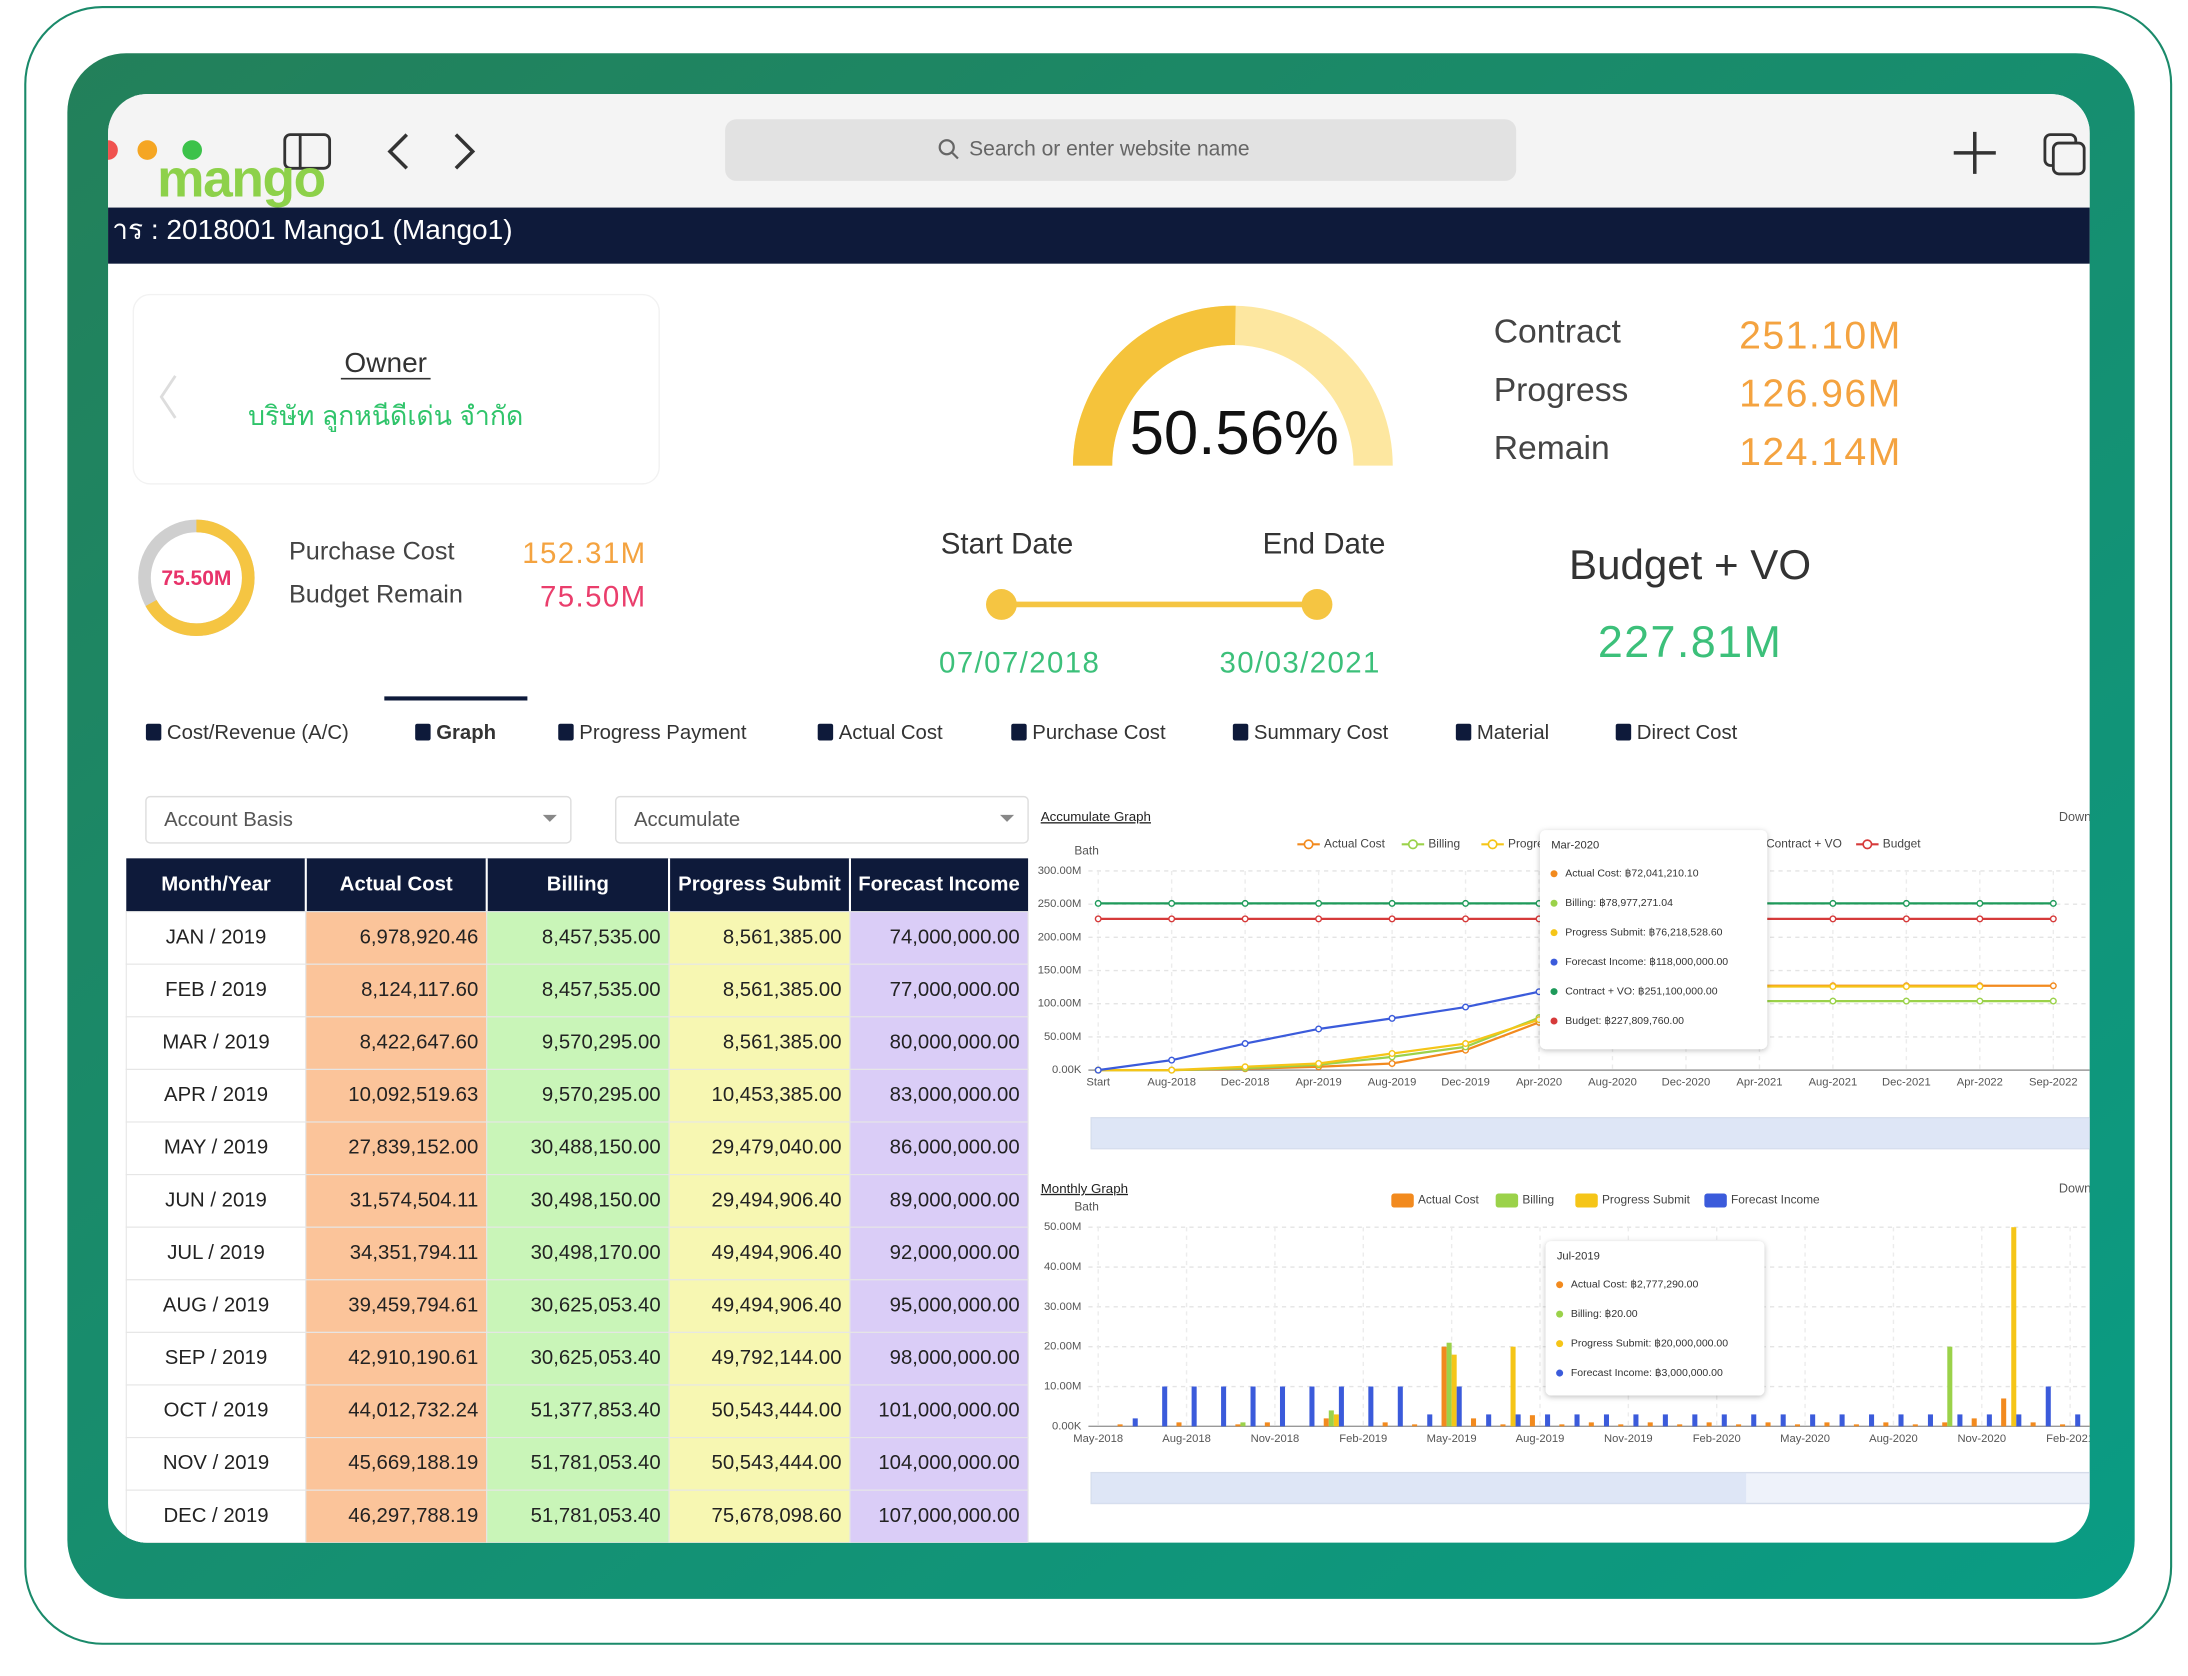  I want to click on table-number: 104,000,000.00, so click(948, 1463).